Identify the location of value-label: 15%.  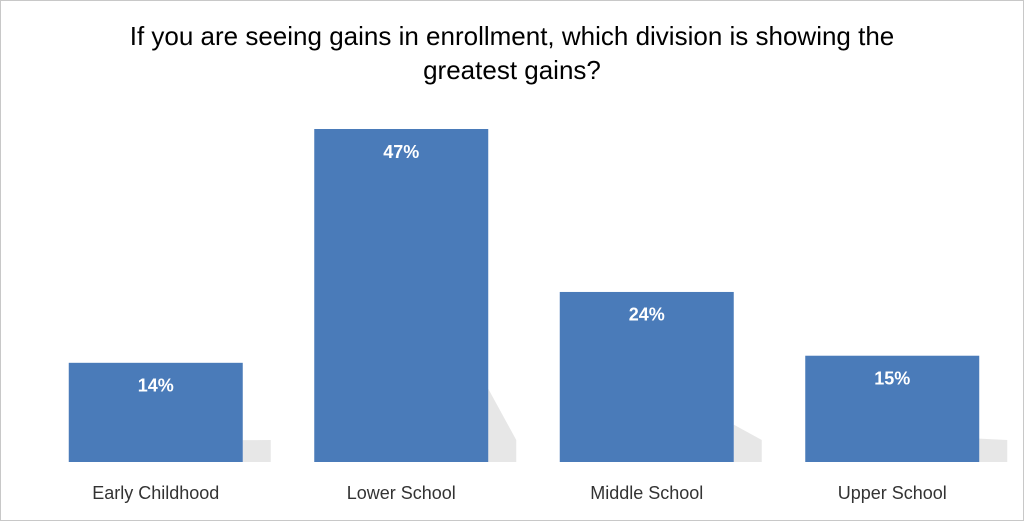
(892, 378).